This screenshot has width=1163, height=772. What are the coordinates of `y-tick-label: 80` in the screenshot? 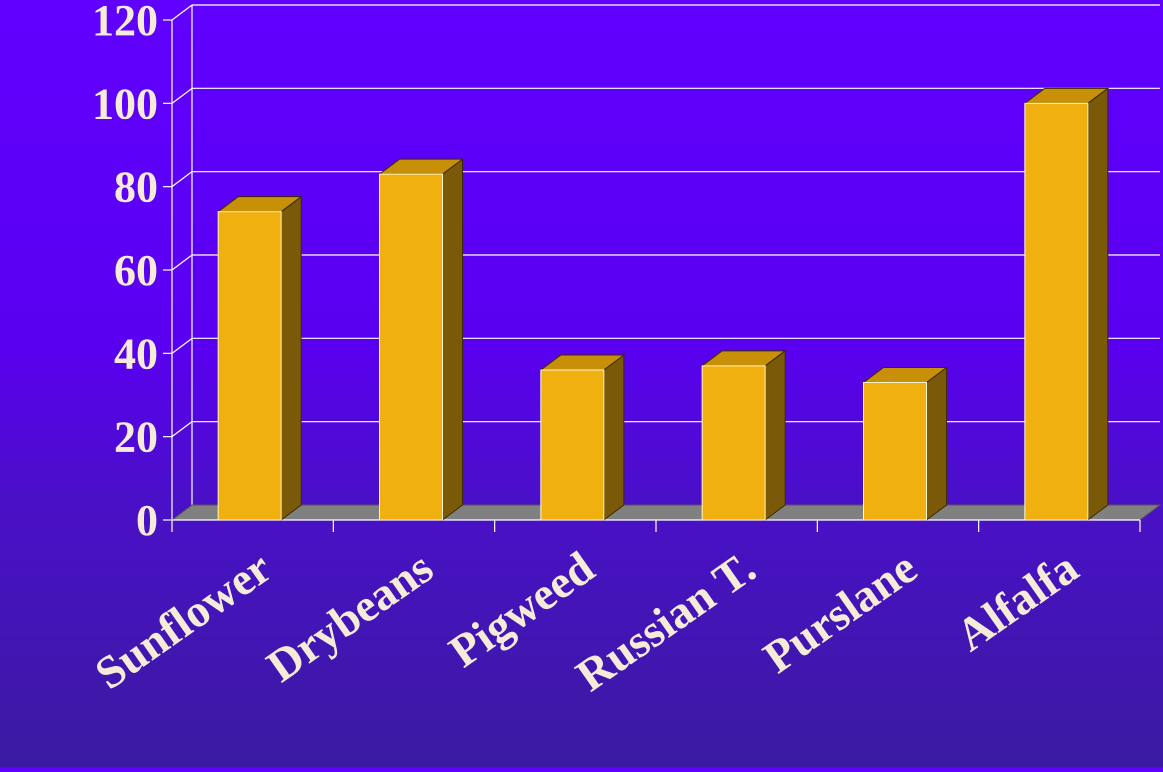 It's located at (136, 187).